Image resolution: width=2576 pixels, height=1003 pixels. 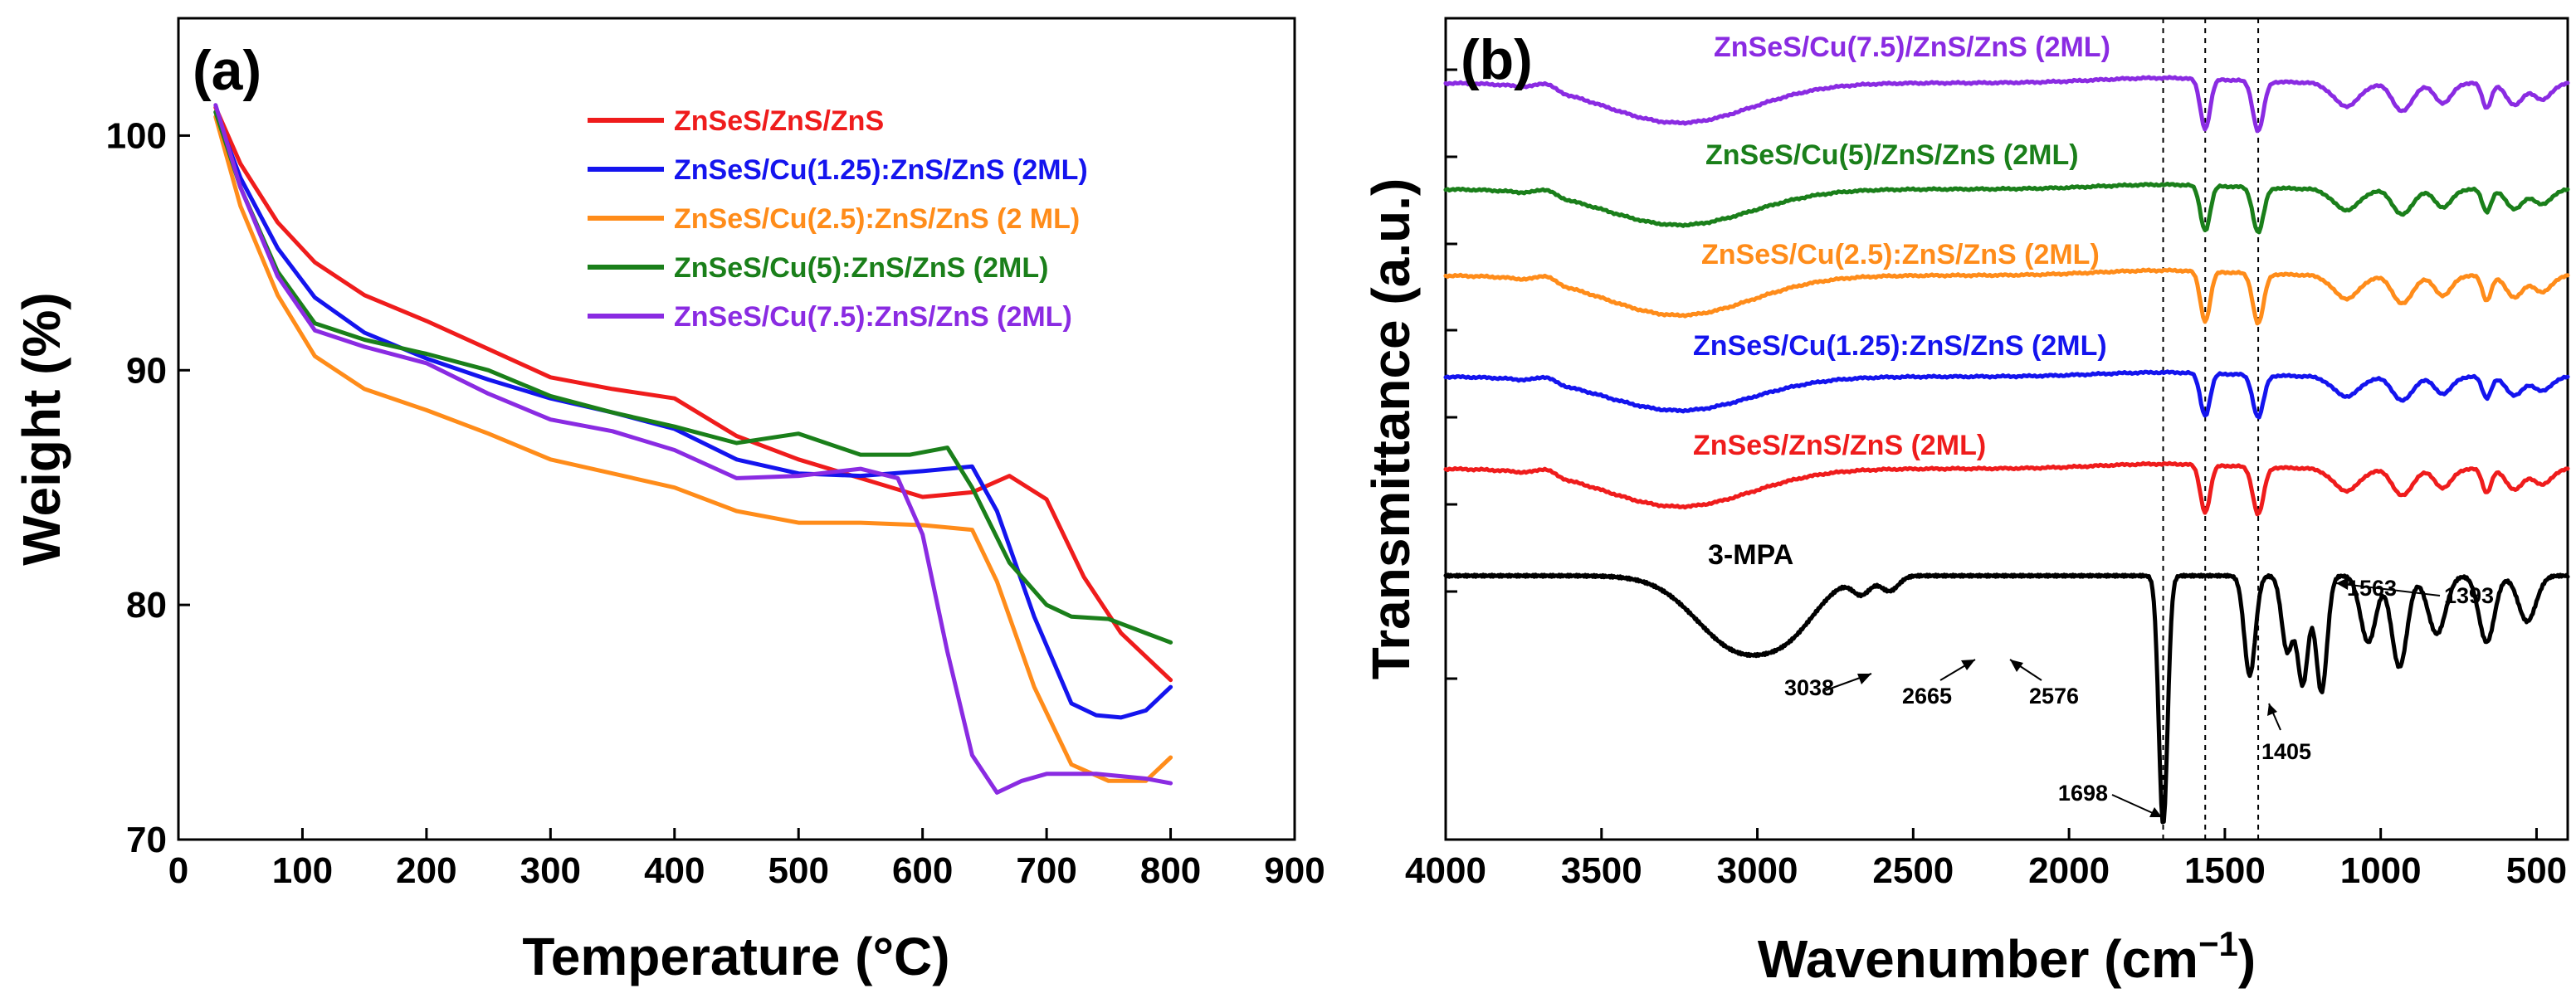 I want to click on ftir-x-axis-title-superscript: −1, so click(x=2218, y=943).